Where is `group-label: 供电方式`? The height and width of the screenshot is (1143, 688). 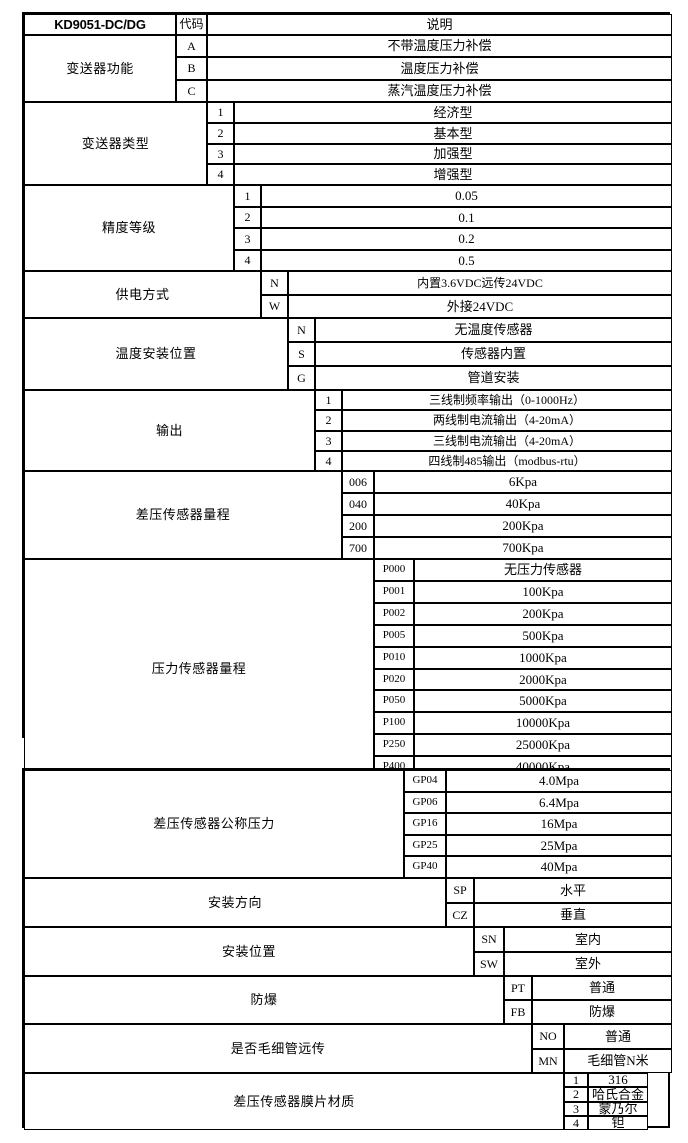
group-label: 供电方式 is located at coordinates (142, 294).